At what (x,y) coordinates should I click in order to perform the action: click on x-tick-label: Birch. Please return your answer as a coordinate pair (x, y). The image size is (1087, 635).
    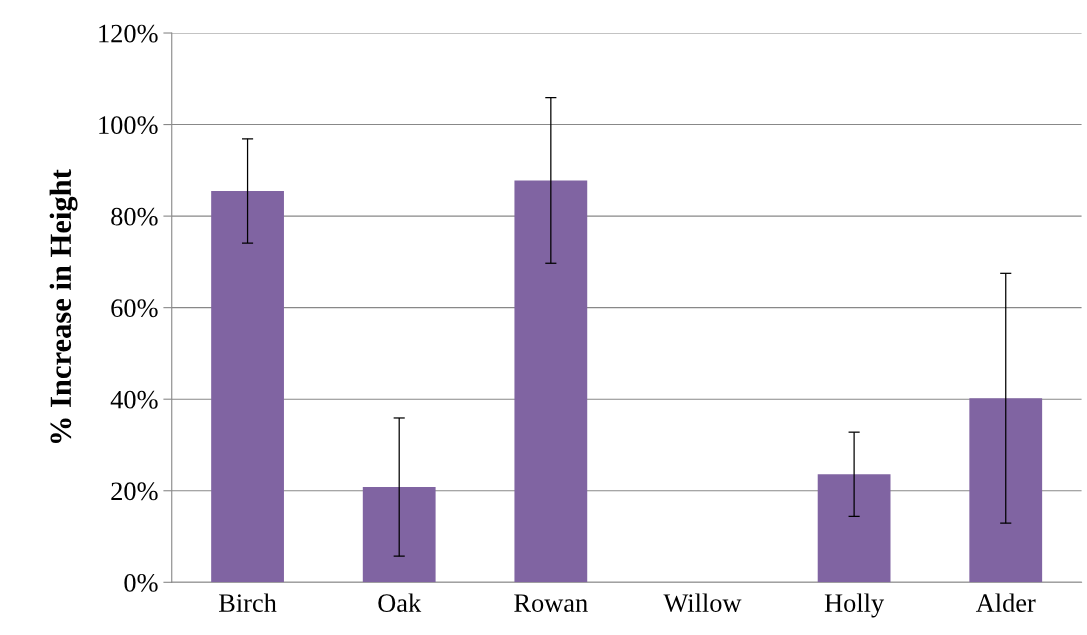
    Looking at the image, I should click on (248, 602).